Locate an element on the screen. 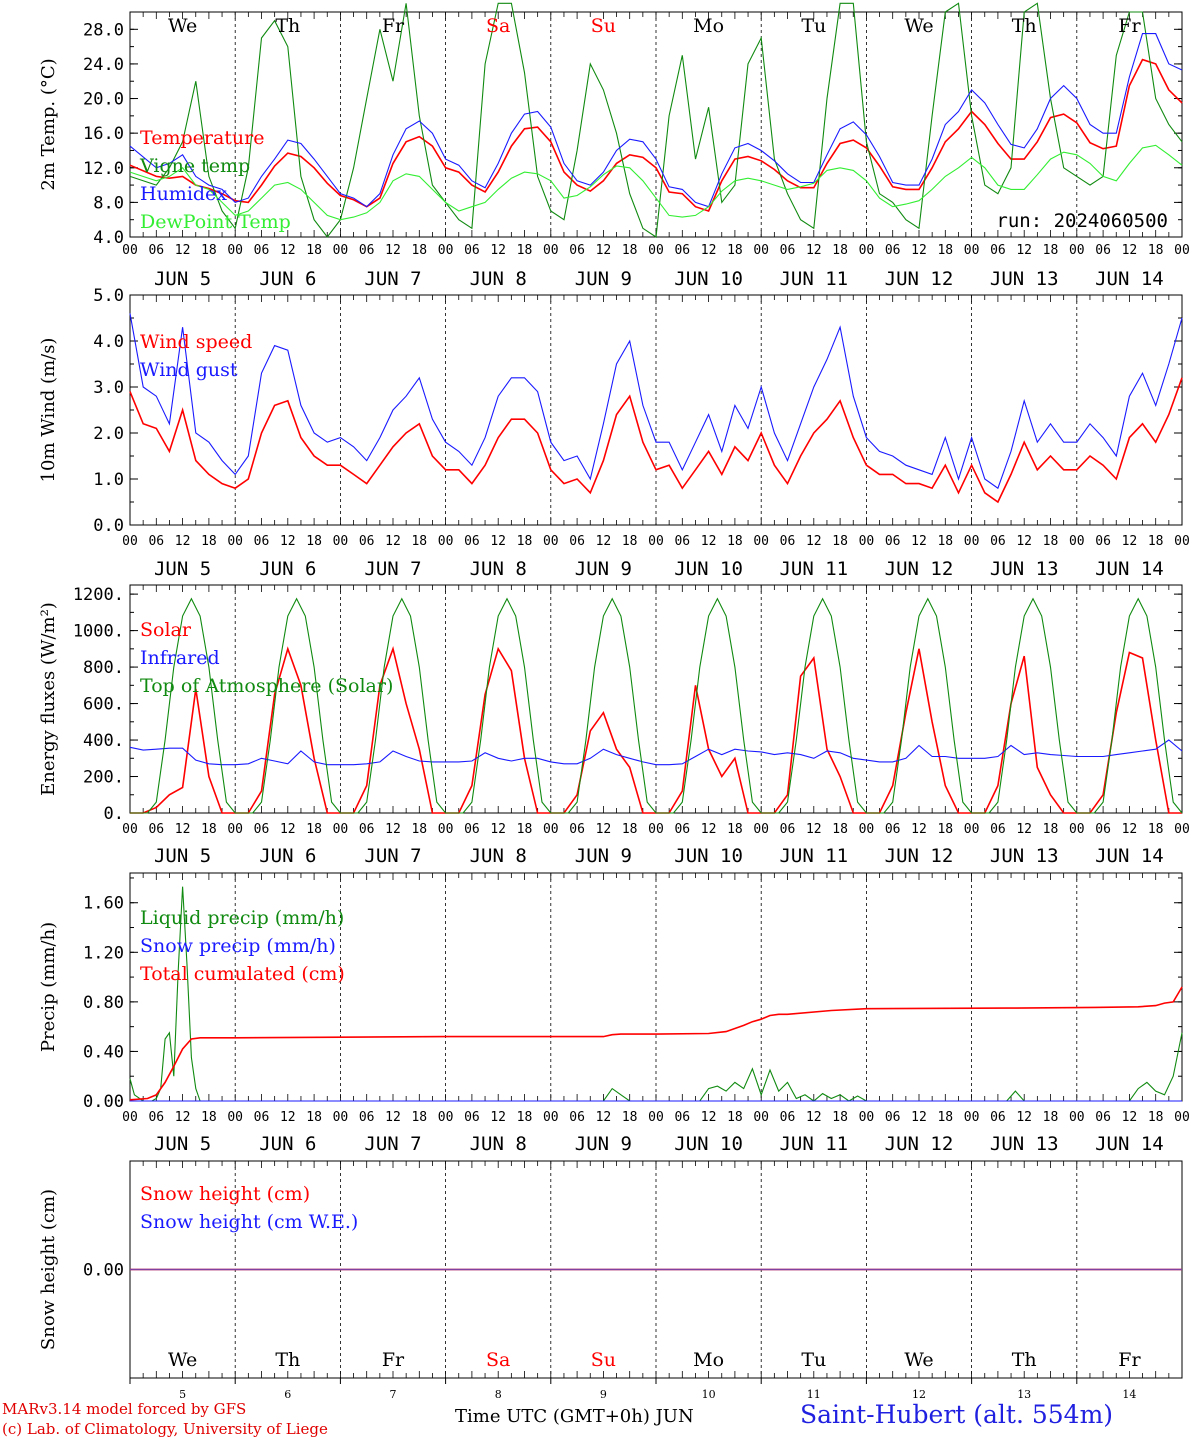 This screenshot has height=1440, width=1194. y-tick-label: 1200. is located at coordinates (98, 595).